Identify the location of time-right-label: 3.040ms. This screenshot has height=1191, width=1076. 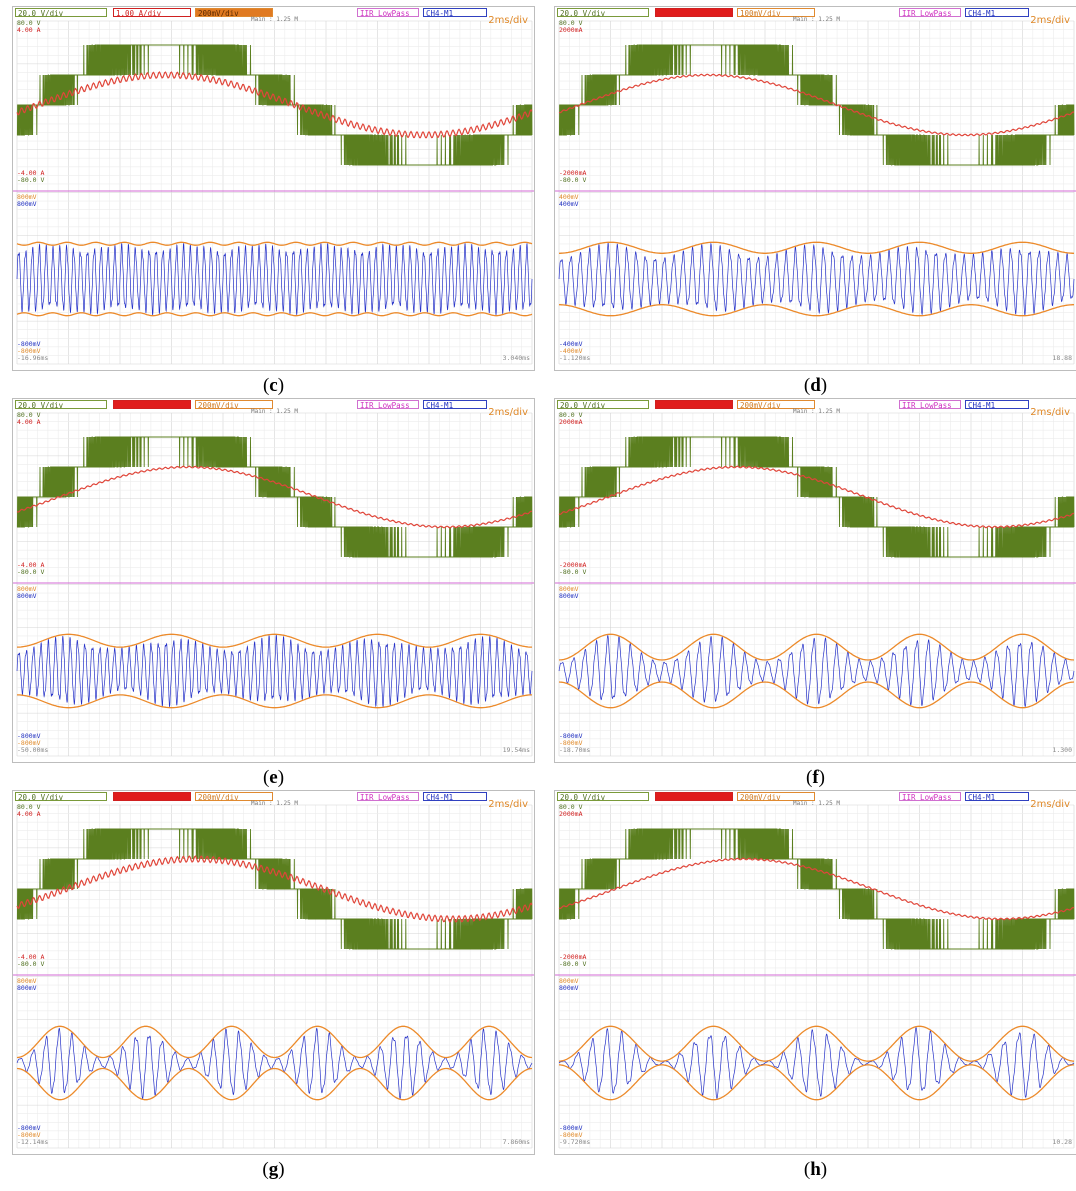
(516, 358).